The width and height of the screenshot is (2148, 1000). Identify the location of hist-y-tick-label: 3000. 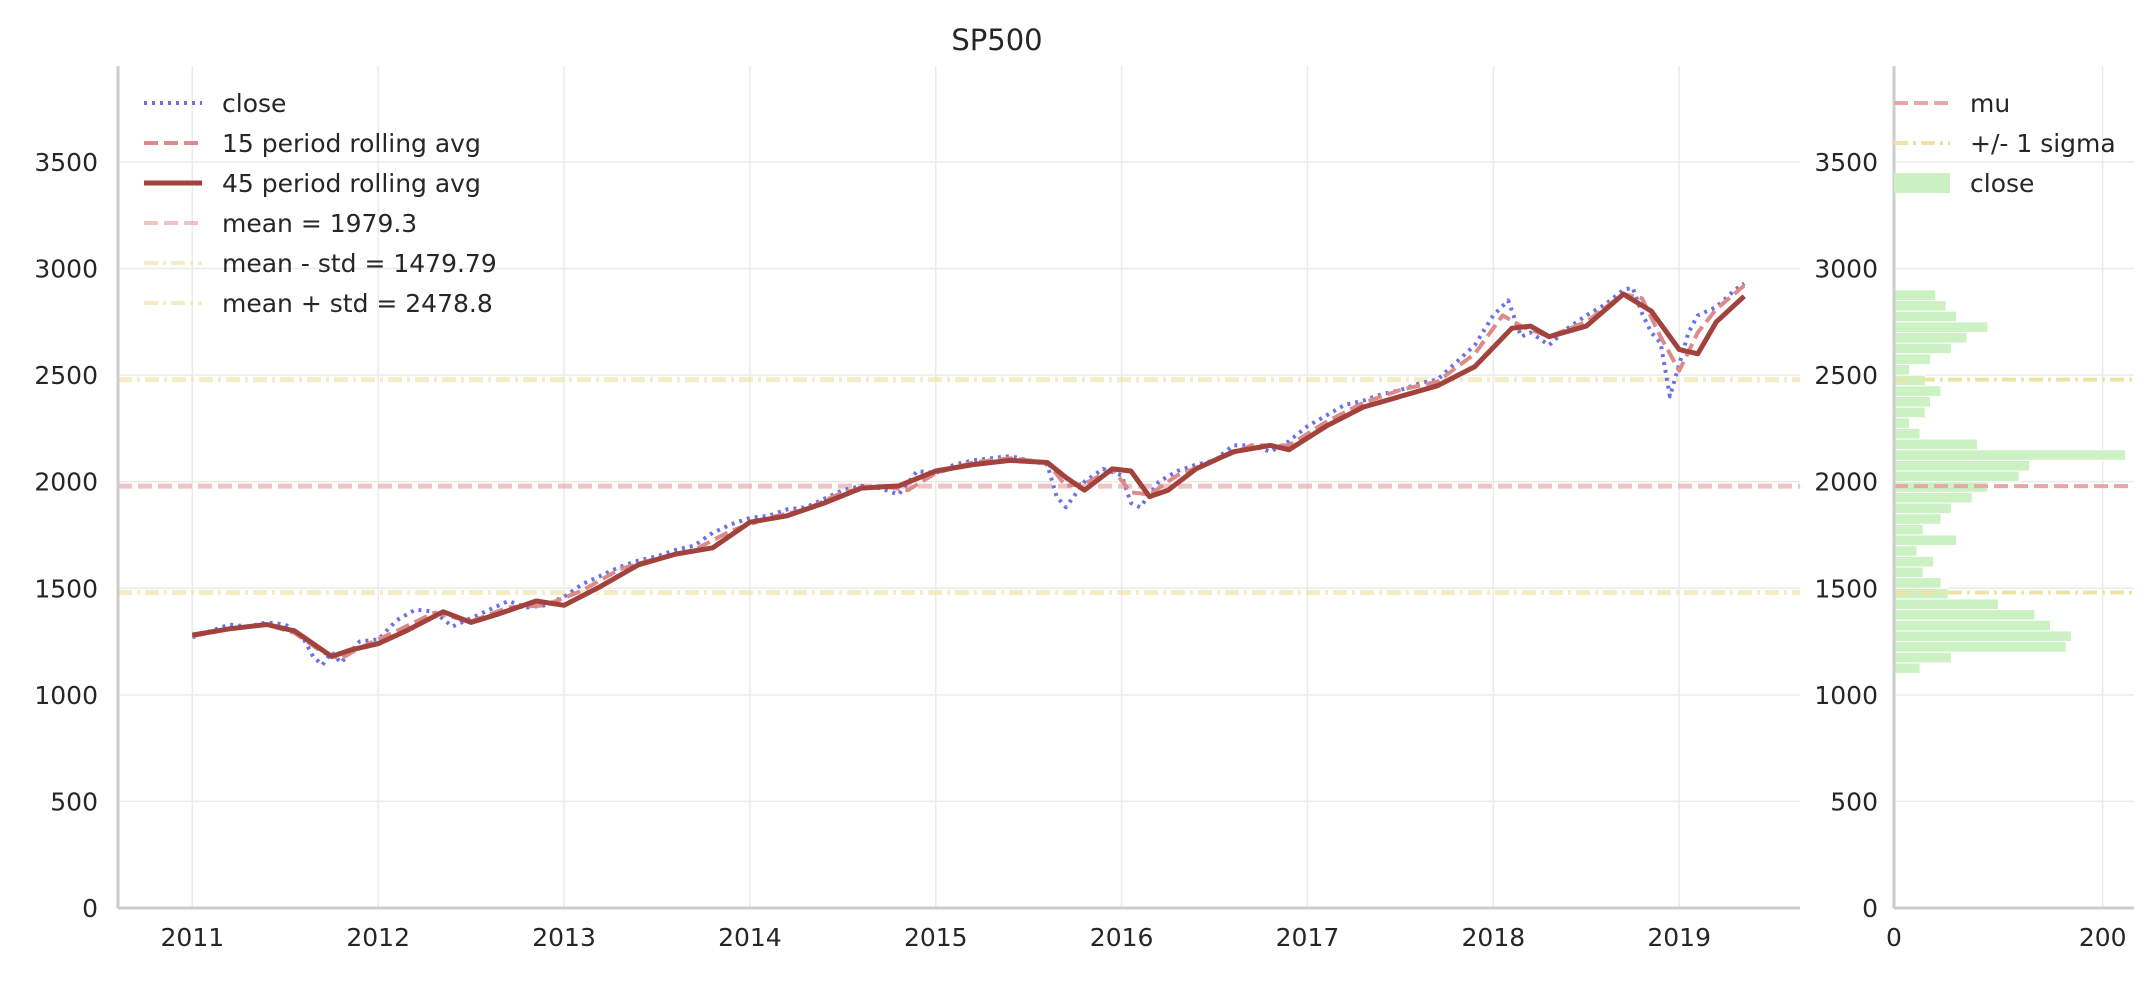
(1846, 269).